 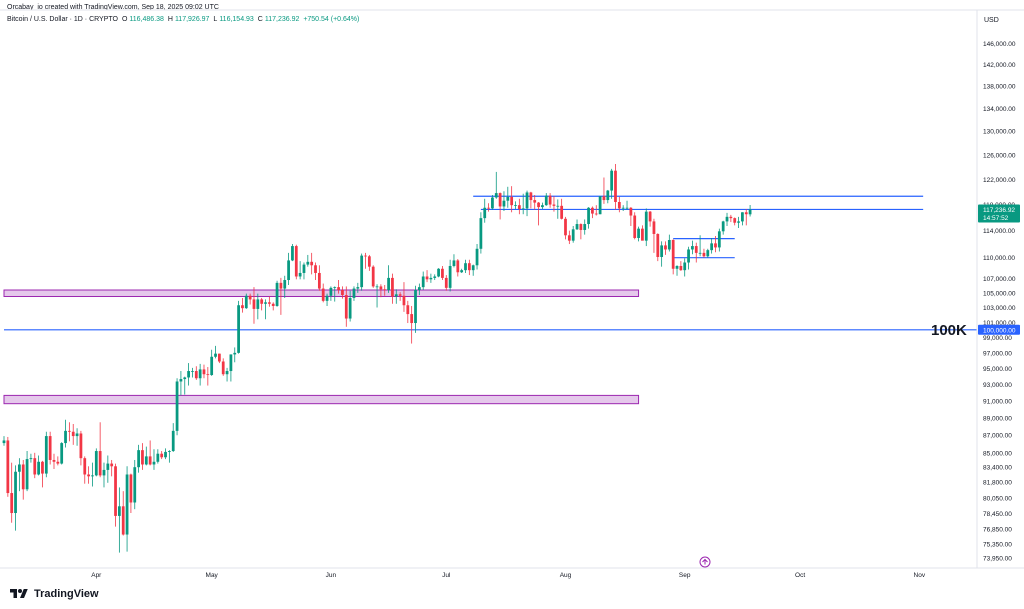 What do you see at coordinates (705, 562) in the screenshot?
I see `go-to-realtime-icon` at bounding box center [705, 562].